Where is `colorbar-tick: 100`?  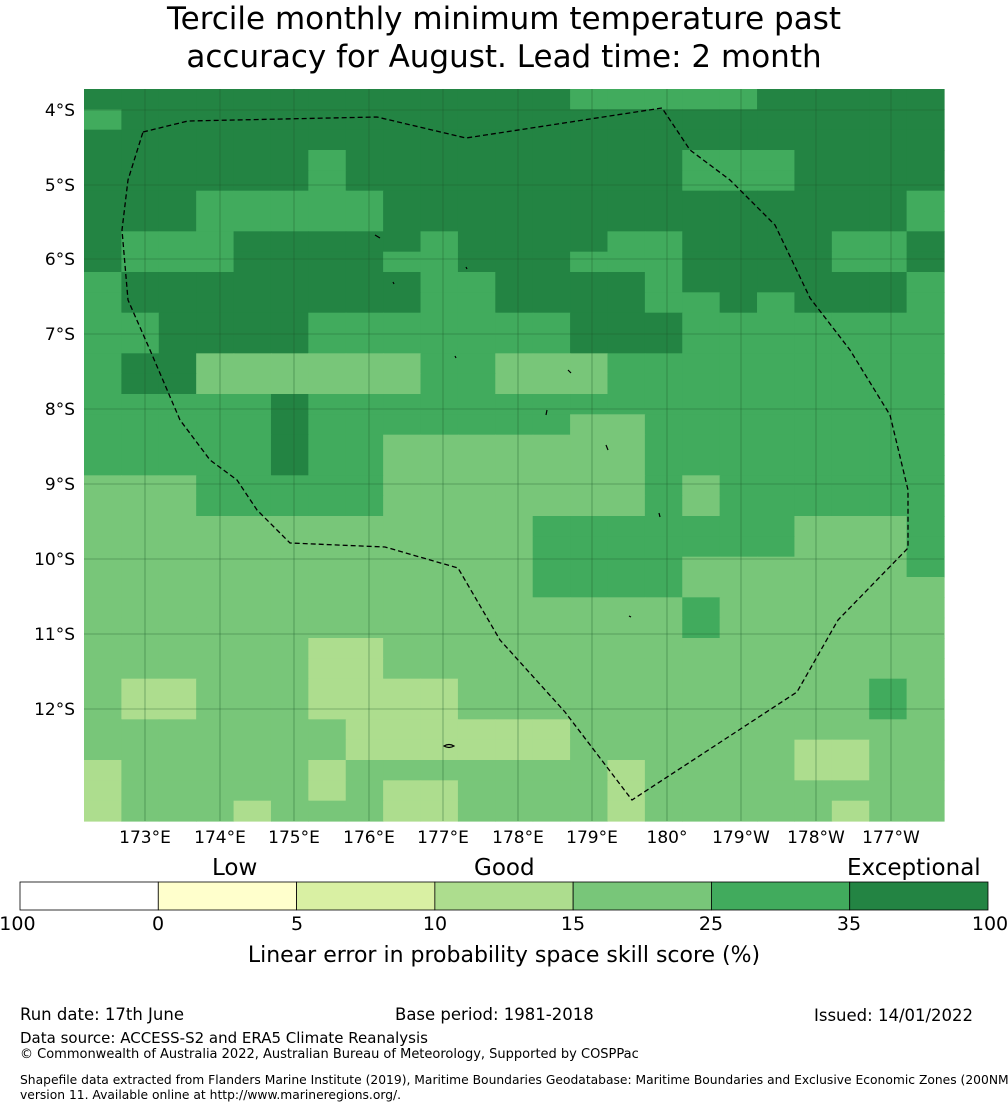
colorbar-tick: 100 is located at coordinates (989, 924).